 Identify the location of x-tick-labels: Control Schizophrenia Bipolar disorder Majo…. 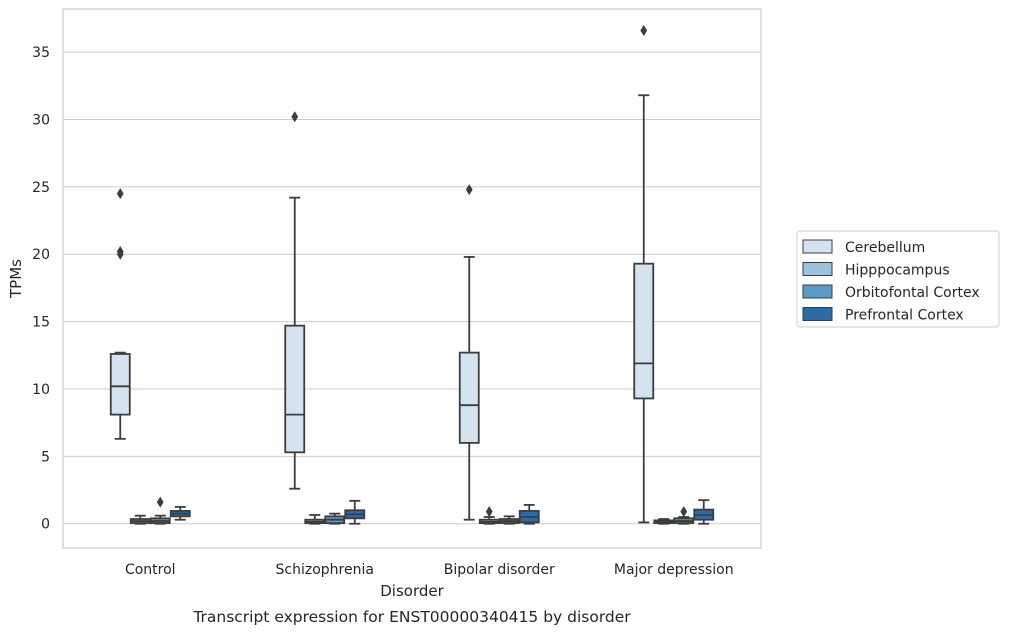
(429, 570).